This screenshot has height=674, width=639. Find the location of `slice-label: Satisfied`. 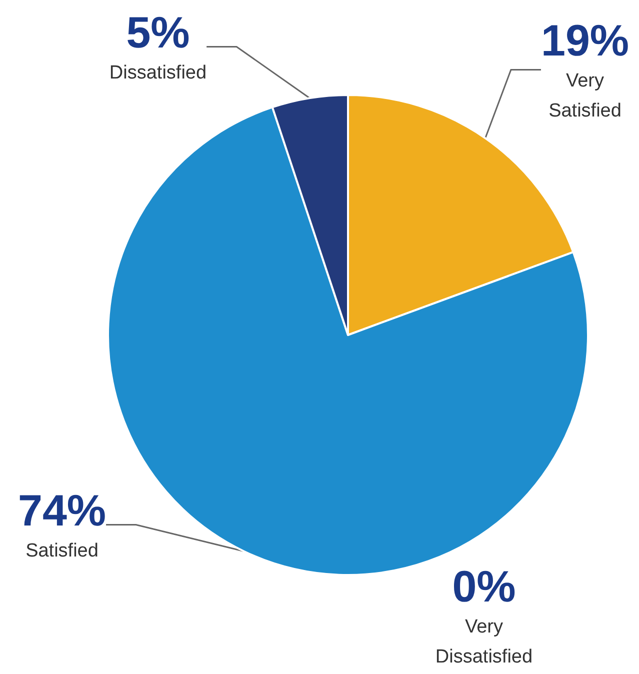

slice-label: Satisfied is located at coordinates (62, 551).